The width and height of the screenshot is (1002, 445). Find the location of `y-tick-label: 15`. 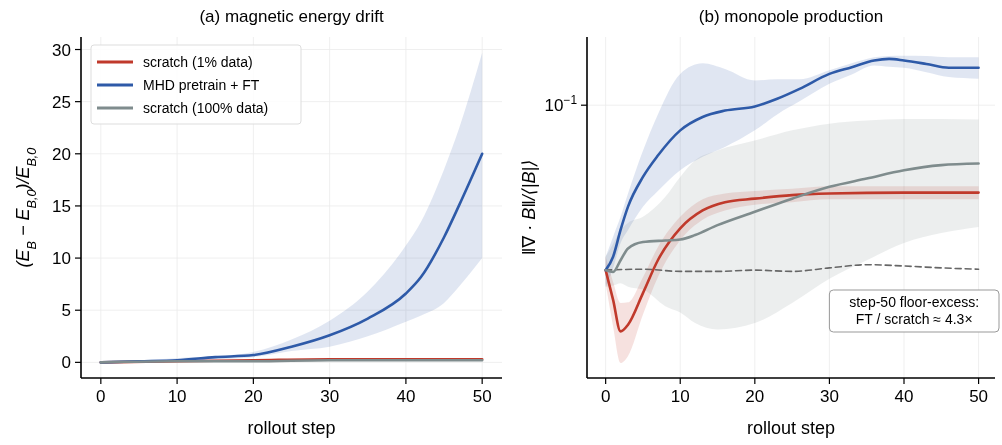

y-tick-label: 15 is located at coordinates (61, 206).